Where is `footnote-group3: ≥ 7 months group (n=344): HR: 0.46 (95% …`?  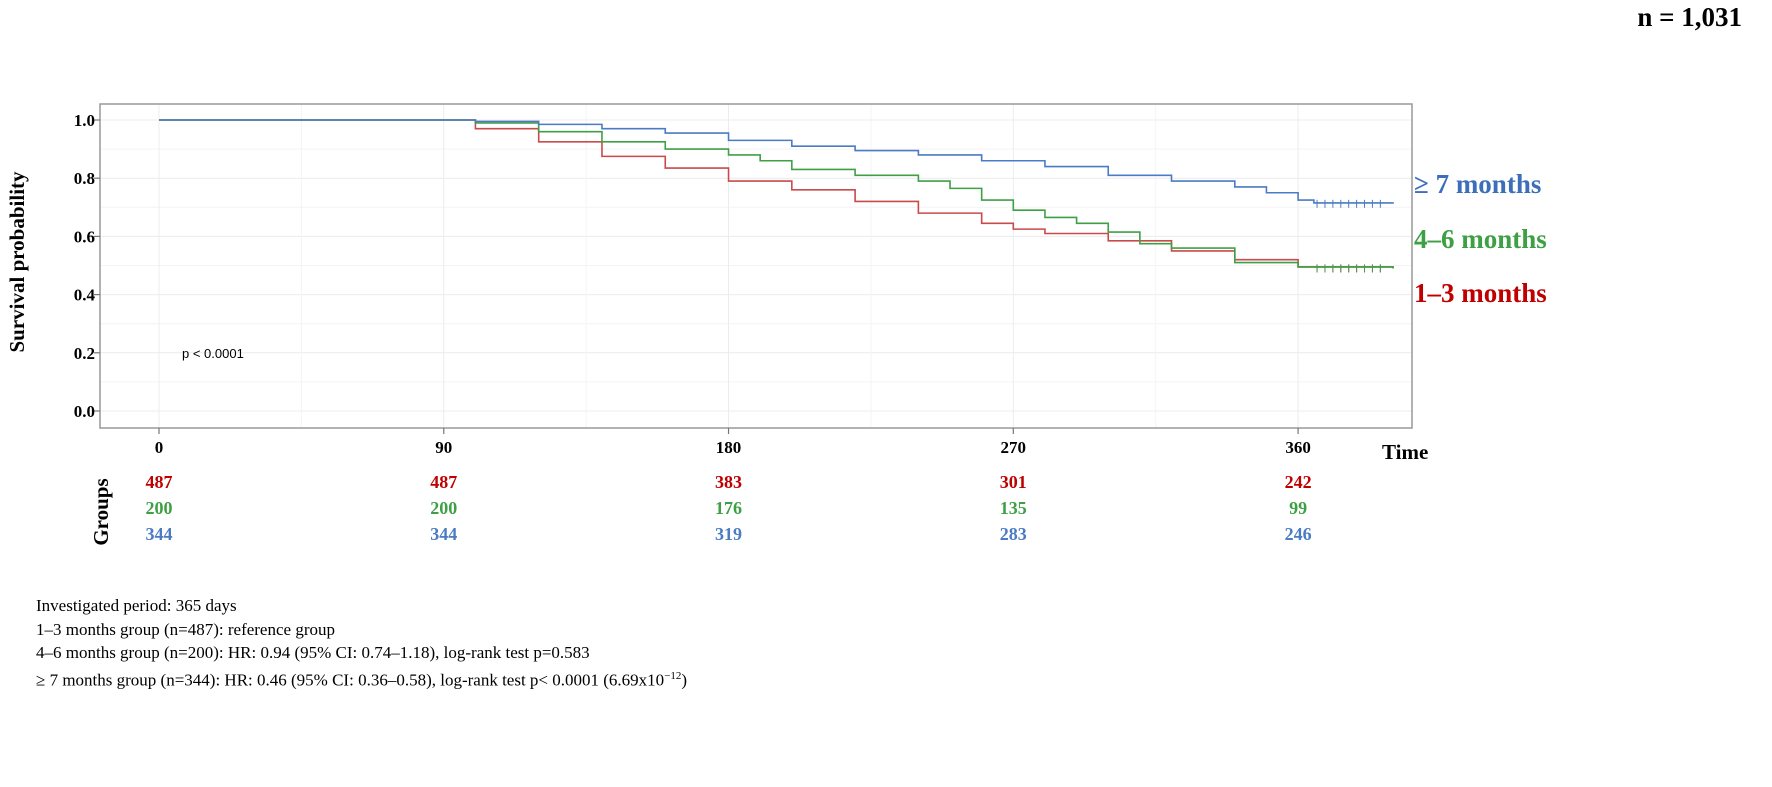
footnote-group3: ≥ 7 months group (n=344): HR: 0.46 (95% … is located at coordinates (362, 677).